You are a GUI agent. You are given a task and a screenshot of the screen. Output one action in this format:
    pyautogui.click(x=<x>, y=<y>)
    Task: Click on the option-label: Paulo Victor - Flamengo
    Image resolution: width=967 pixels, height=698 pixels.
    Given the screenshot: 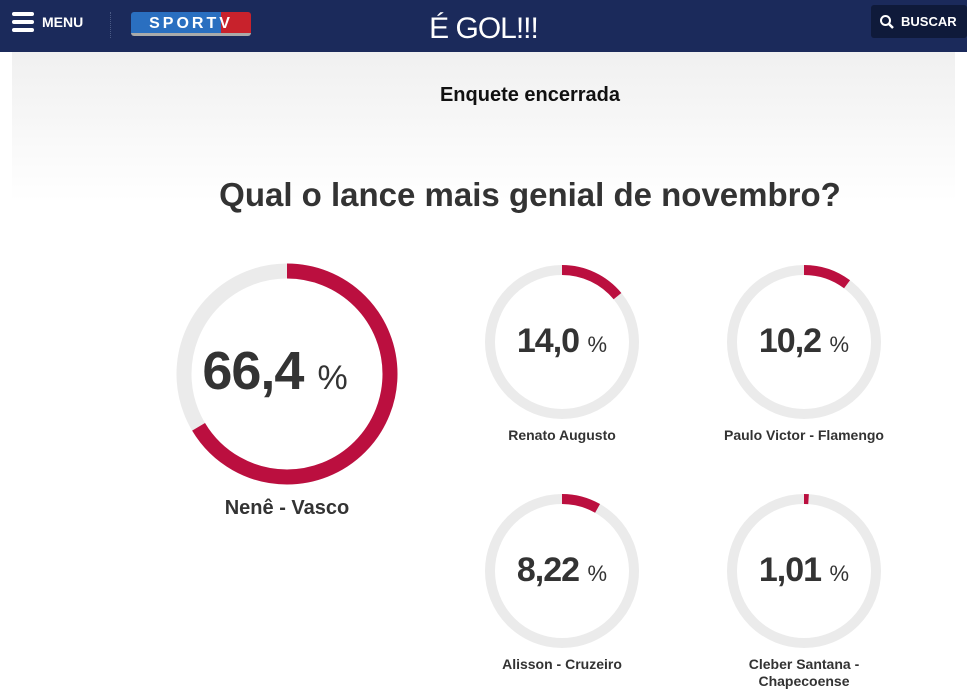 What is the action you would take?
    pyautogui.click(x=804, y=435)
    